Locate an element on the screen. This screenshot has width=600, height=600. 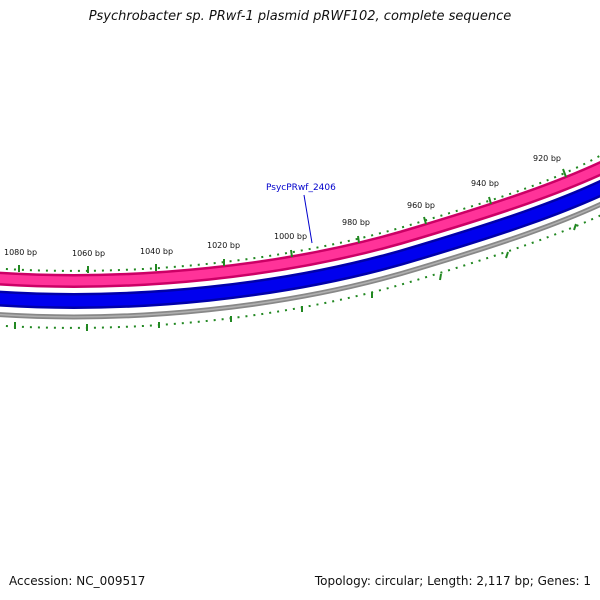
major-tick-1020: 1020 bp is located at coordinates (223, 281).